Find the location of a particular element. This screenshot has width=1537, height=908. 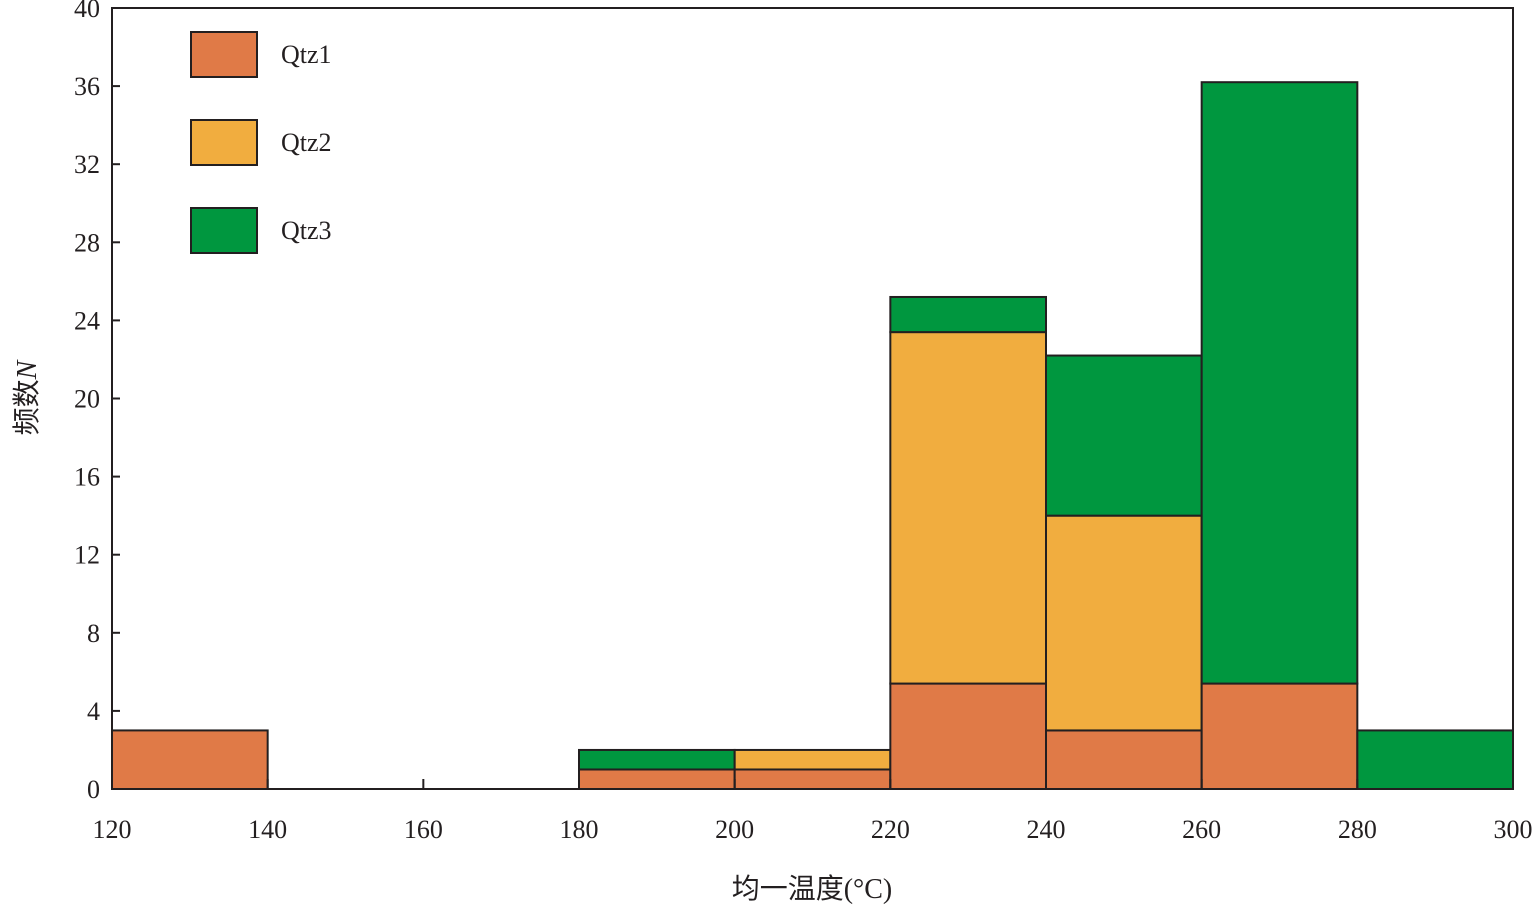

y-tick-label: 4 is located at coordinates (93, 711).